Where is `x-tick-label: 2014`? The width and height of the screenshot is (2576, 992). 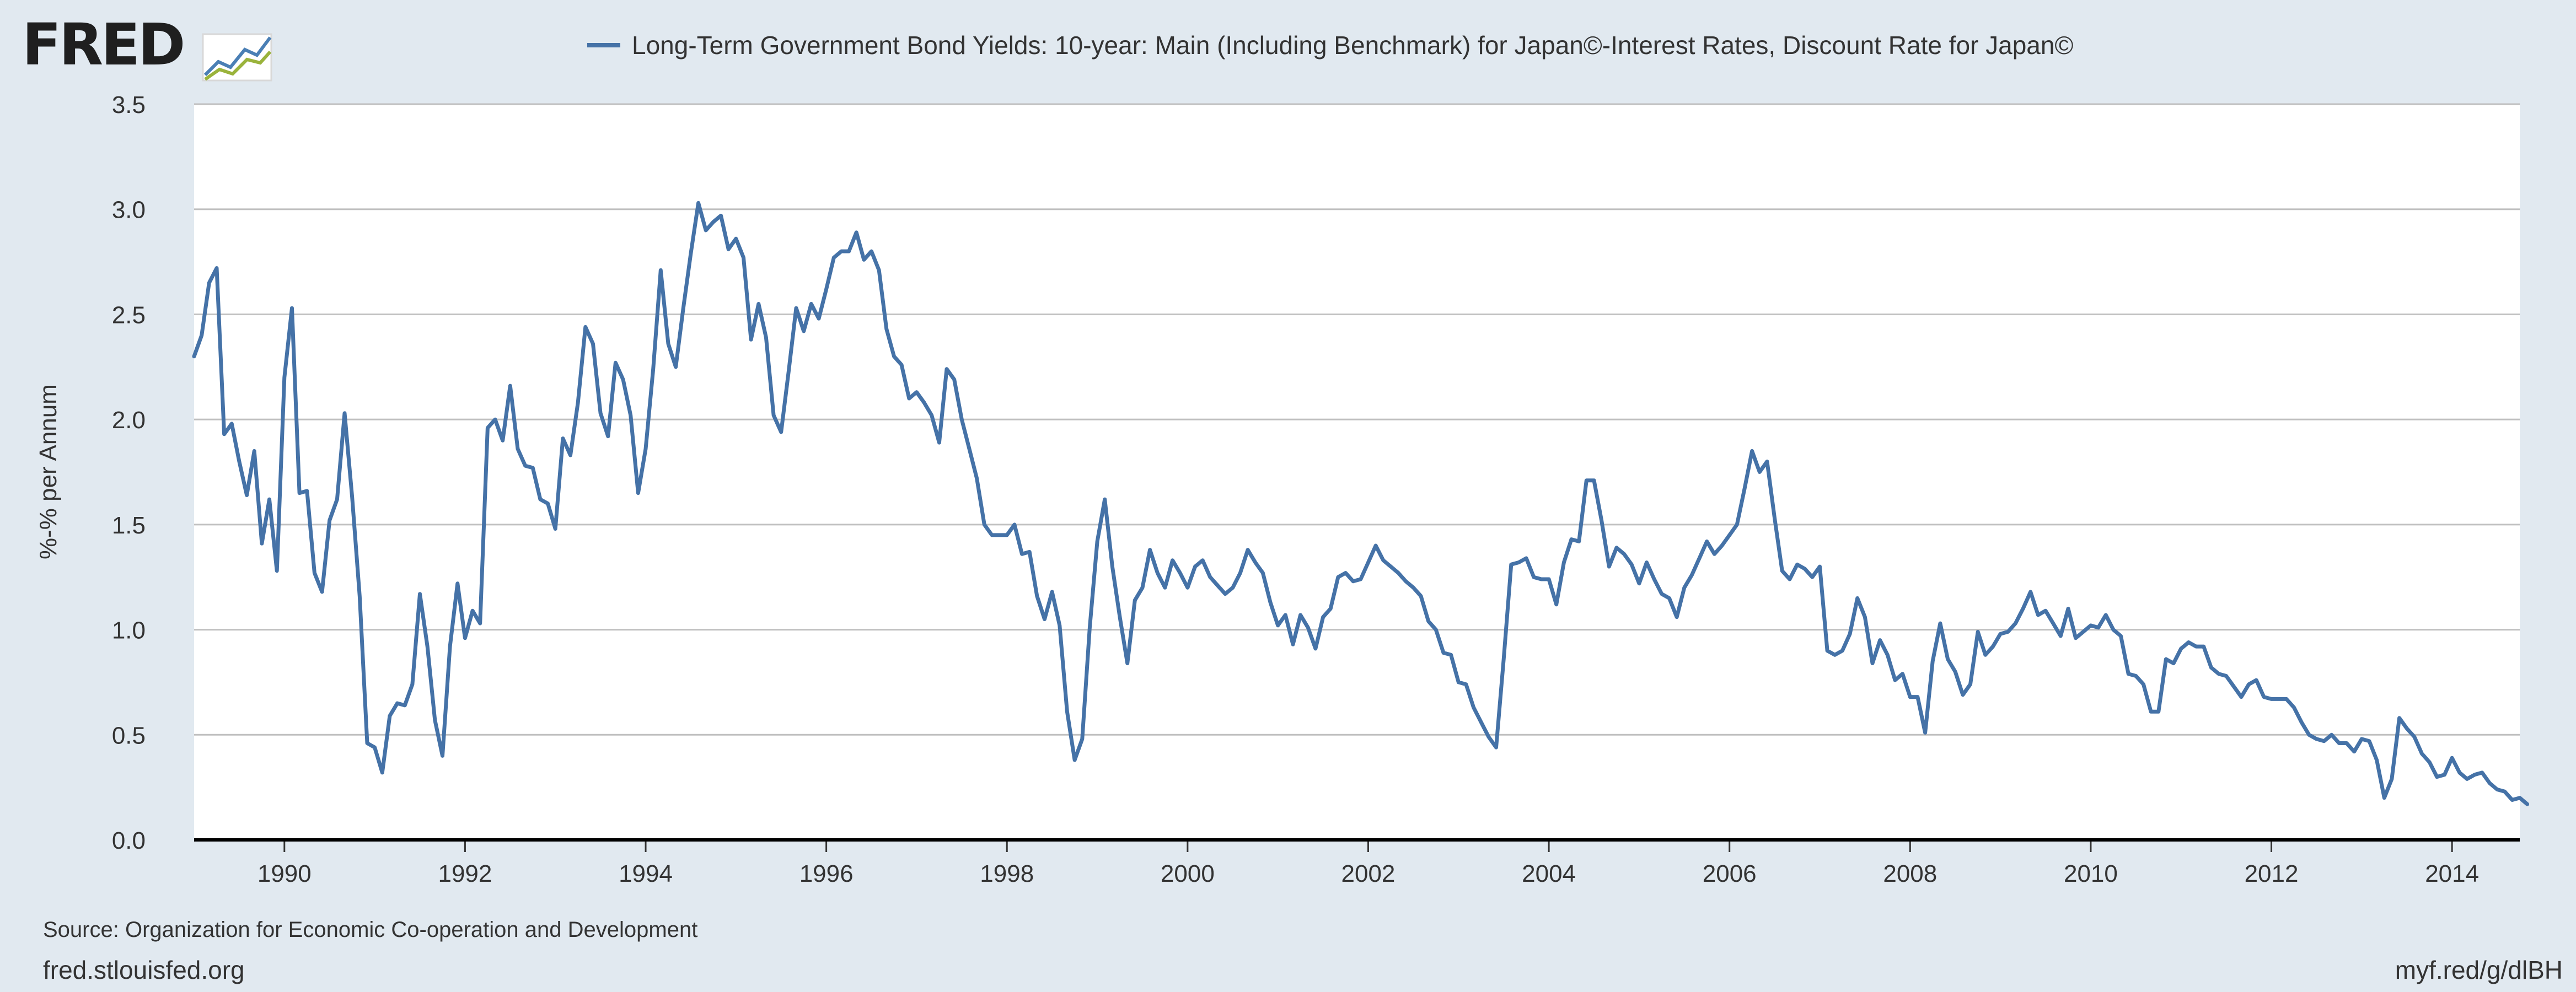
x-tick-label: 2014 is located at coordinates (2452, 873).